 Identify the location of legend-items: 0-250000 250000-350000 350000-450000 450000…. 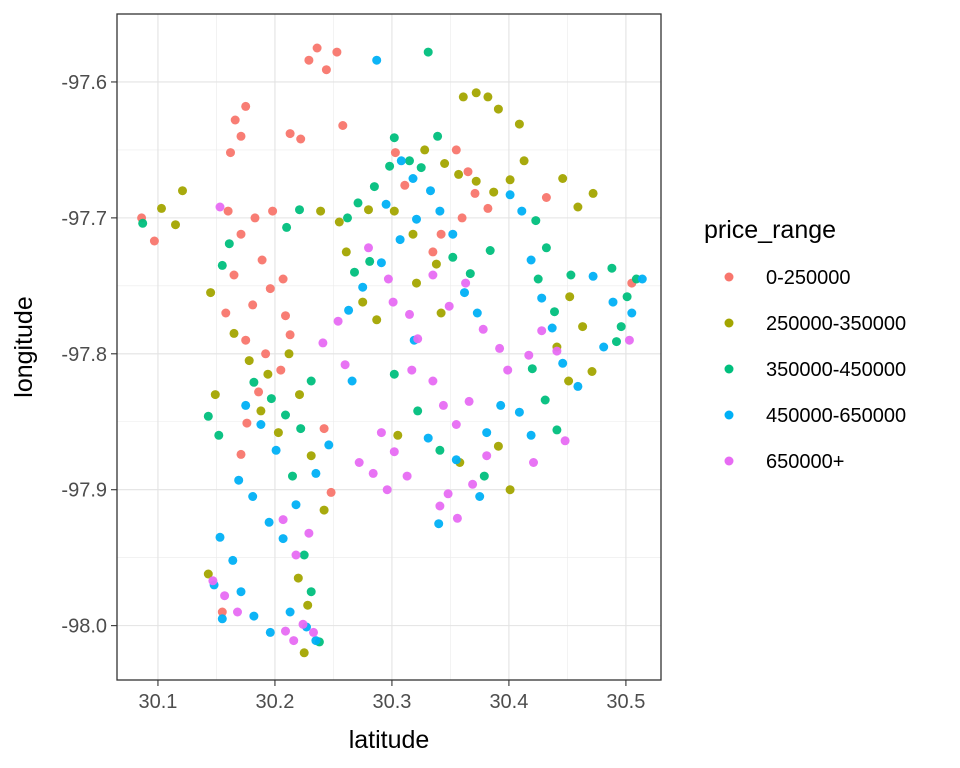
(815, 370).